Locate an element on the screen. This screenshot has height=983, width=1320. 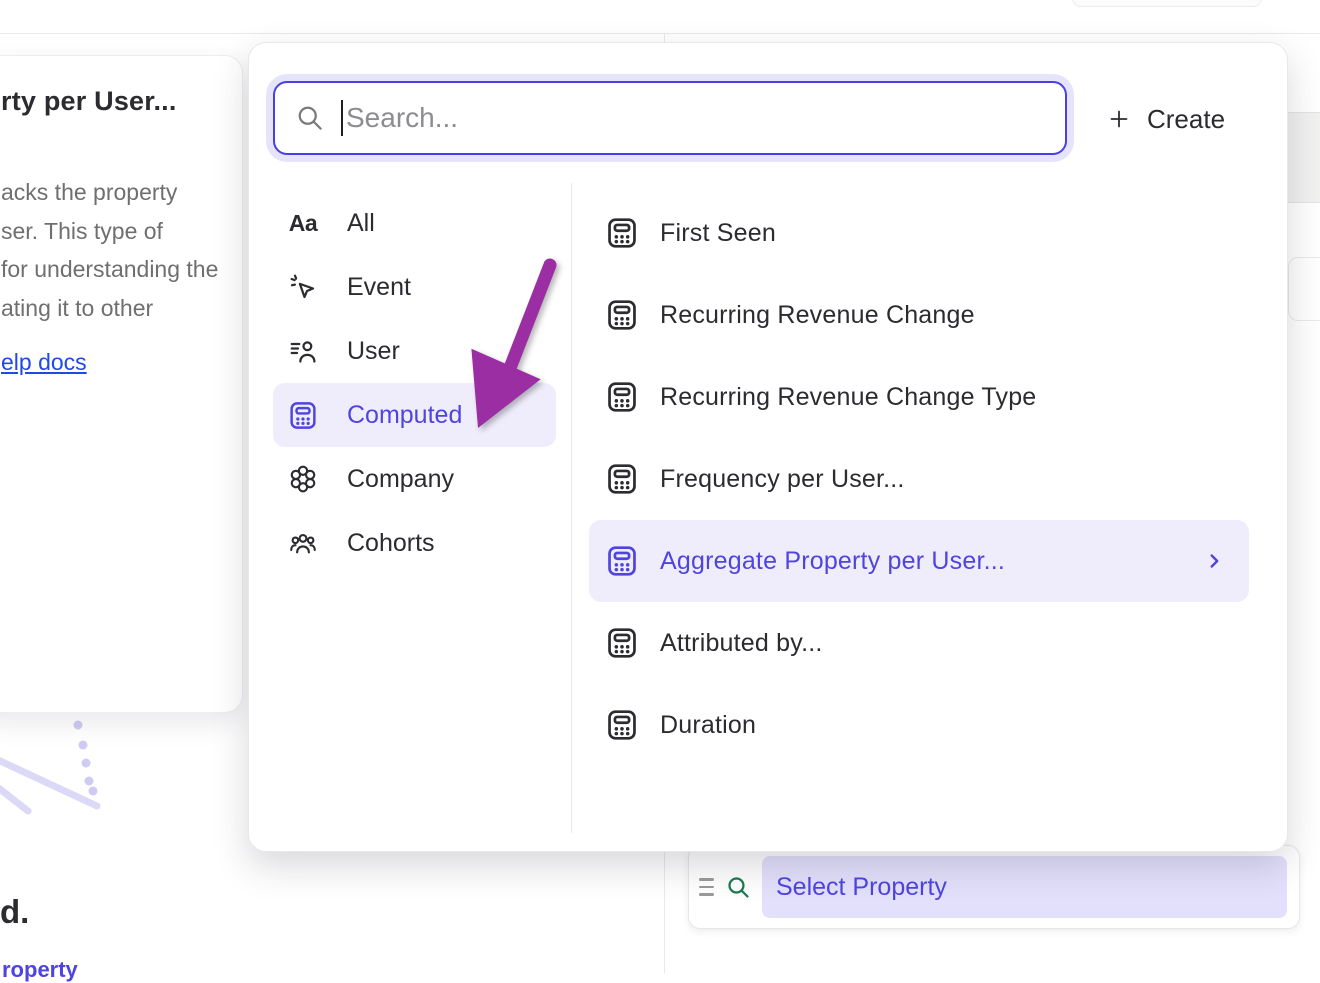
clipped-heading: d. is located at coordinates (15, 911).